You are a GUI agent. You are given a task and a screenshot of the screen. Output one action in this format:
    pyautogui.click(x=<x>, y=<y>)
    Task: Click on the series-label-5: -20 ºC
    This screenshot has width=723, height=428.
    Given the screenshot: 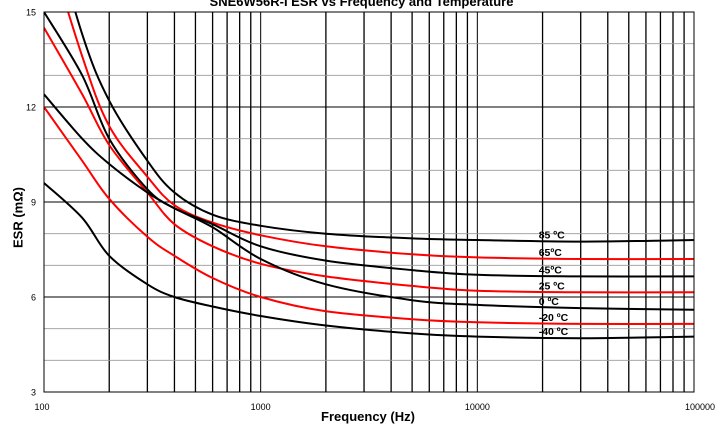 What is the action you would take?
    pyautogui.click(x=554, y=318)
    